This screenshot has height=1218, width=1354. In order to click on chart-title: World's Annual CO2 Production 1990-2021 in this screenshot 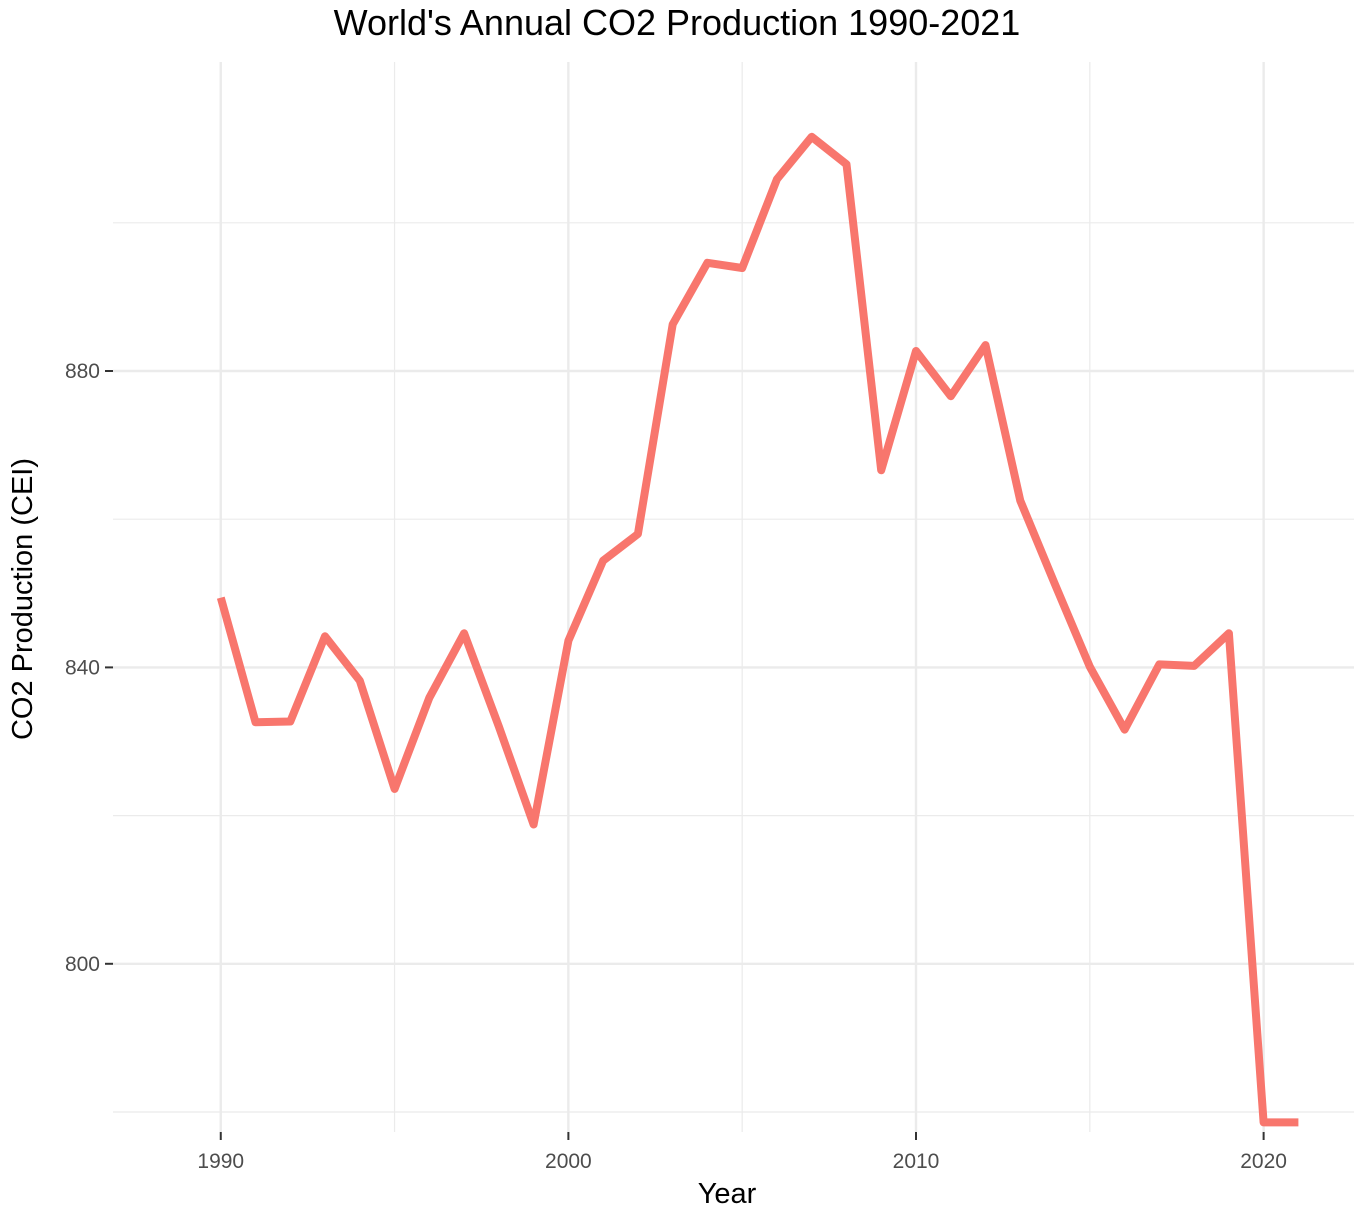, I will do `click(677, 22)`.